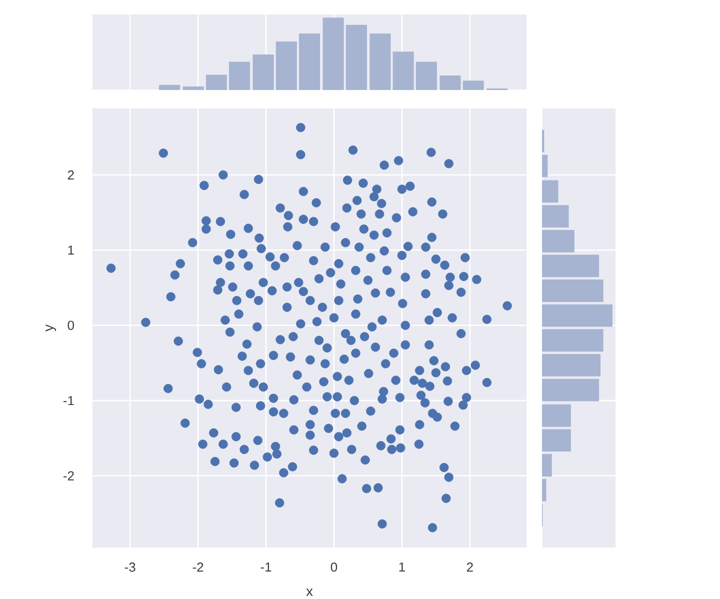 The height and width of the screenshot is (599, 720). Describe the element at coordinates (402, 567) in the screenshot. I see `x-tick-label: 1` at that location.